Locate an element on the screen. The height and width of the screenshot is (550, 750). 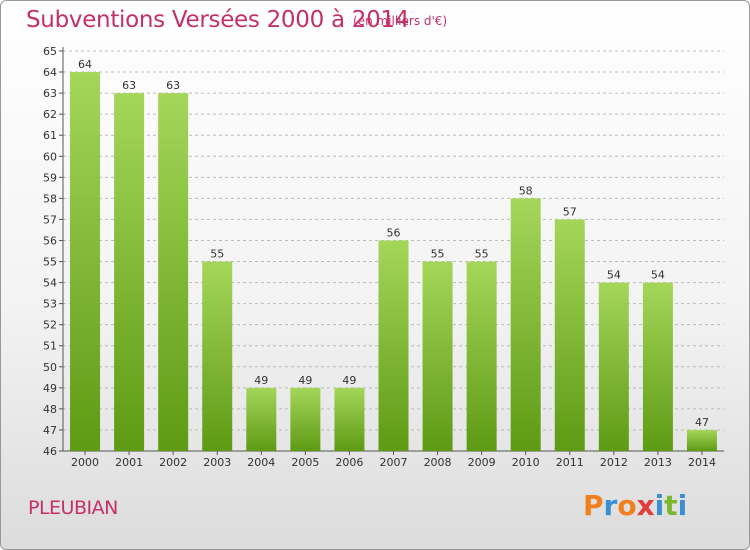
y-tick-label: 65 is located at coordinates (50, 51).